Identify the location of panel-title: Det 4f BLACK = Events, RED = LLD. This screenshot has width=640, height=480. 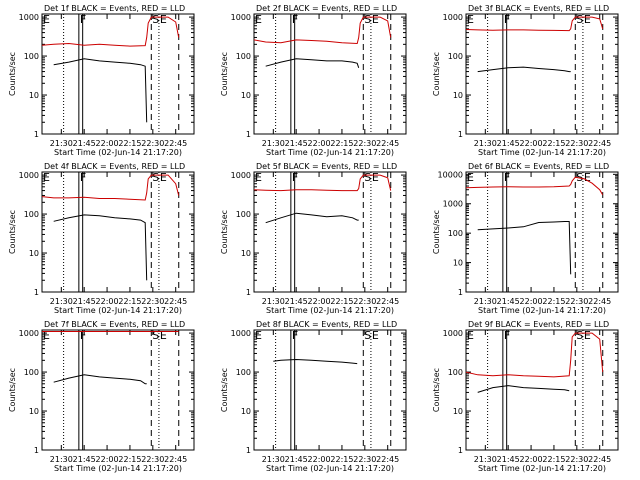
(114, 166).